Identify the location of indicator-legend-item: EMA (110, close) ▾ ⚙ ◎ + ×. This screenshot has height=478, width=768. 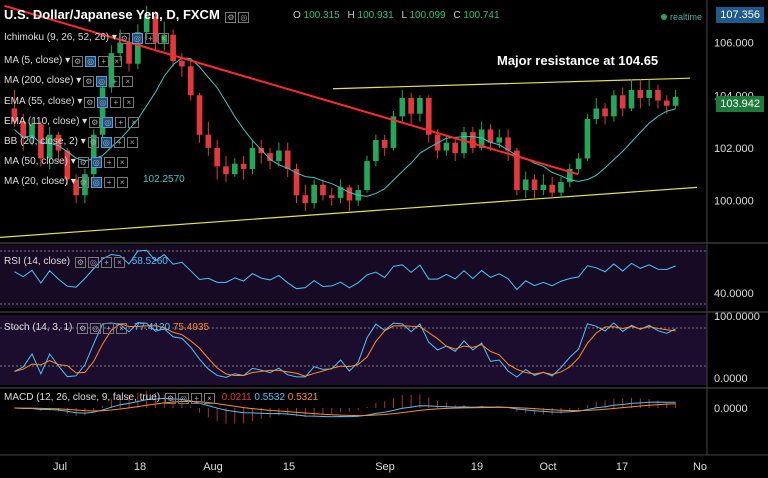
(72, 122).